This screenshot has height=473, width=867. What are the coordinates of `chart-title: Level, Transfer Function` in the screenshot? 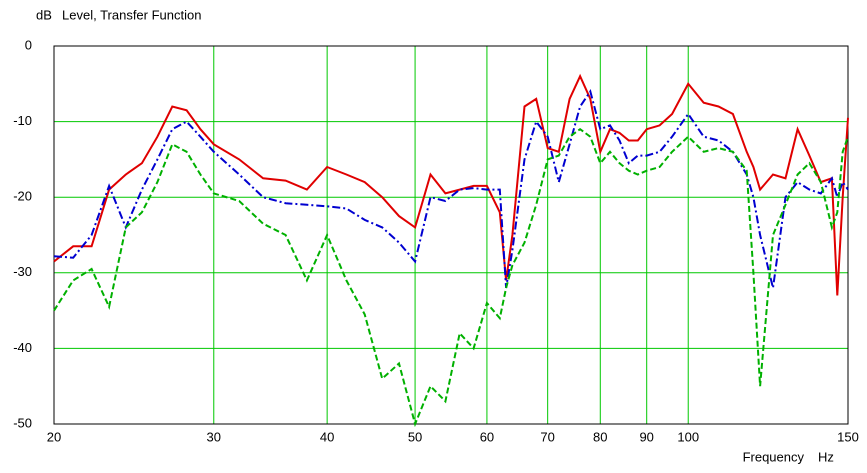 It's located at (131, 14).